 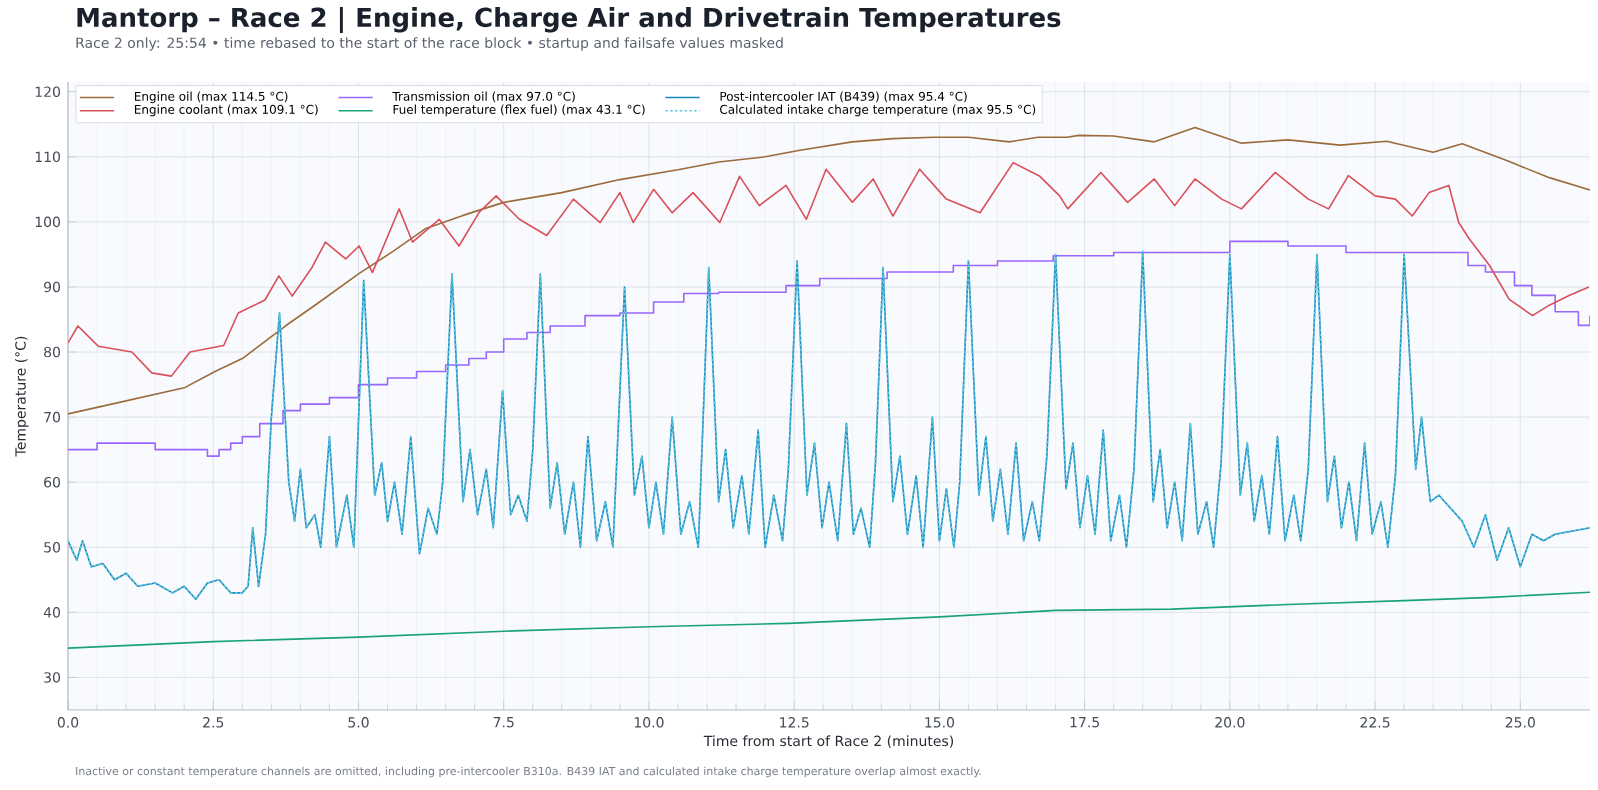 I want to click on line-series, so click(x=829, y=620).